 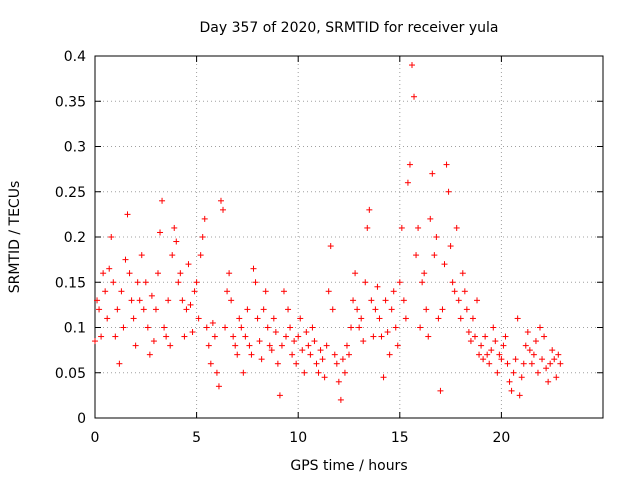 I want to click on x-tick-label: 5, so click(x=196, y=438).